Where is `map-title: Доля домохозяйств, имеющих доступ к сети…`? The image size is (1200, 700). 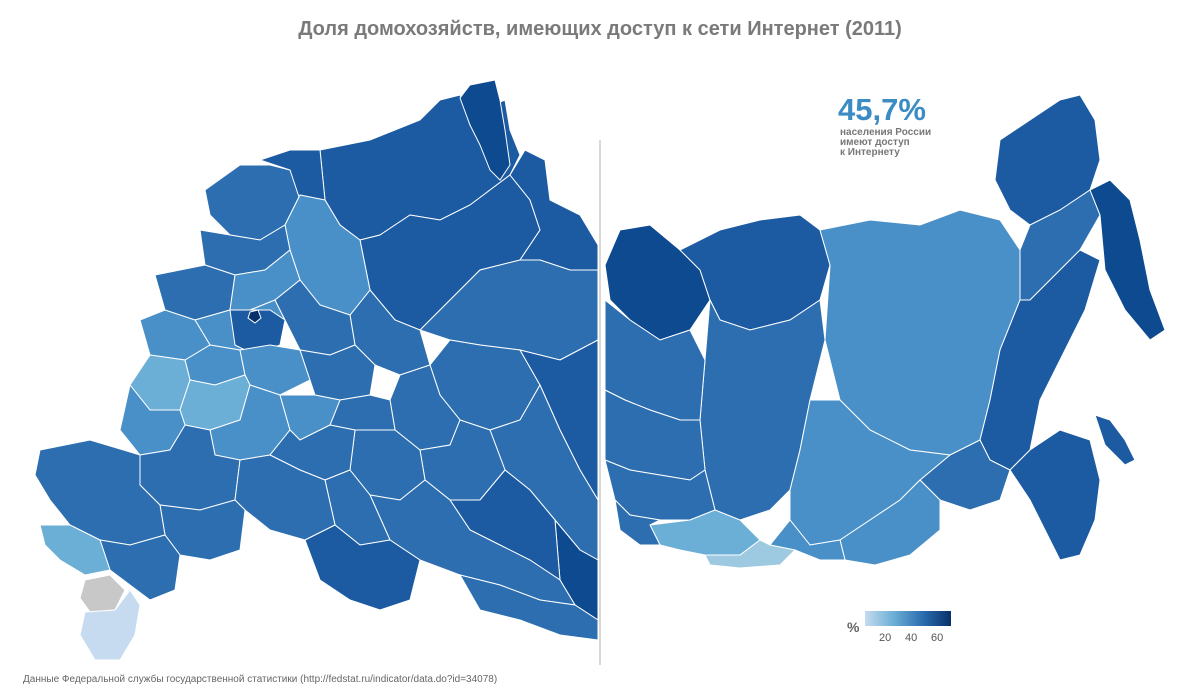
map-title: Доля домохозяйств, имеющих доступ к сети… is located at coordinates (600, 29).